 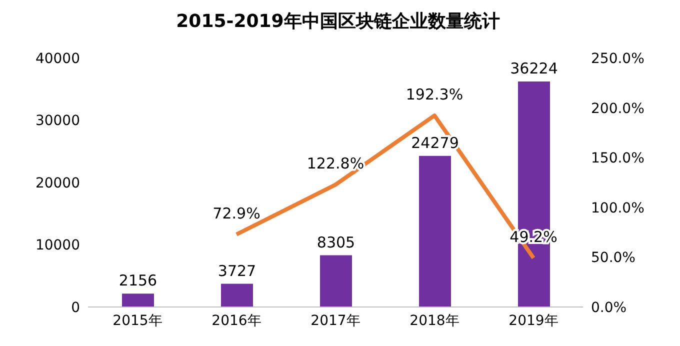 I want to click on data-label: 2156, so click(x=138, y=281).